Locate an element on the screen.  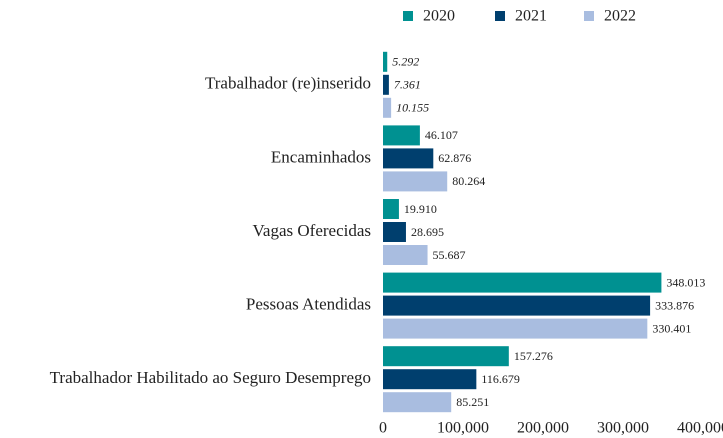
value-label: 333.876 is located at coordinates (674, 305).